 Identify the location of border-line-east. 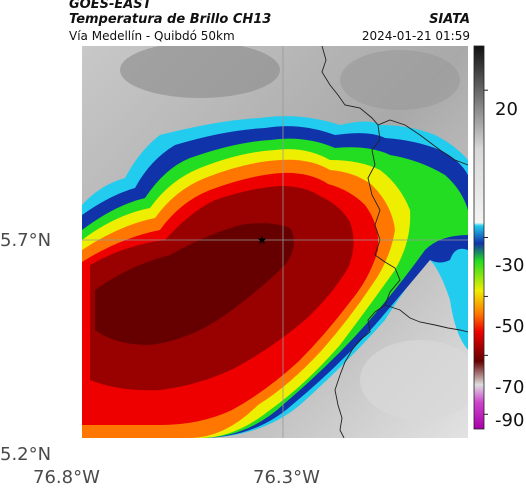
(426, 318).